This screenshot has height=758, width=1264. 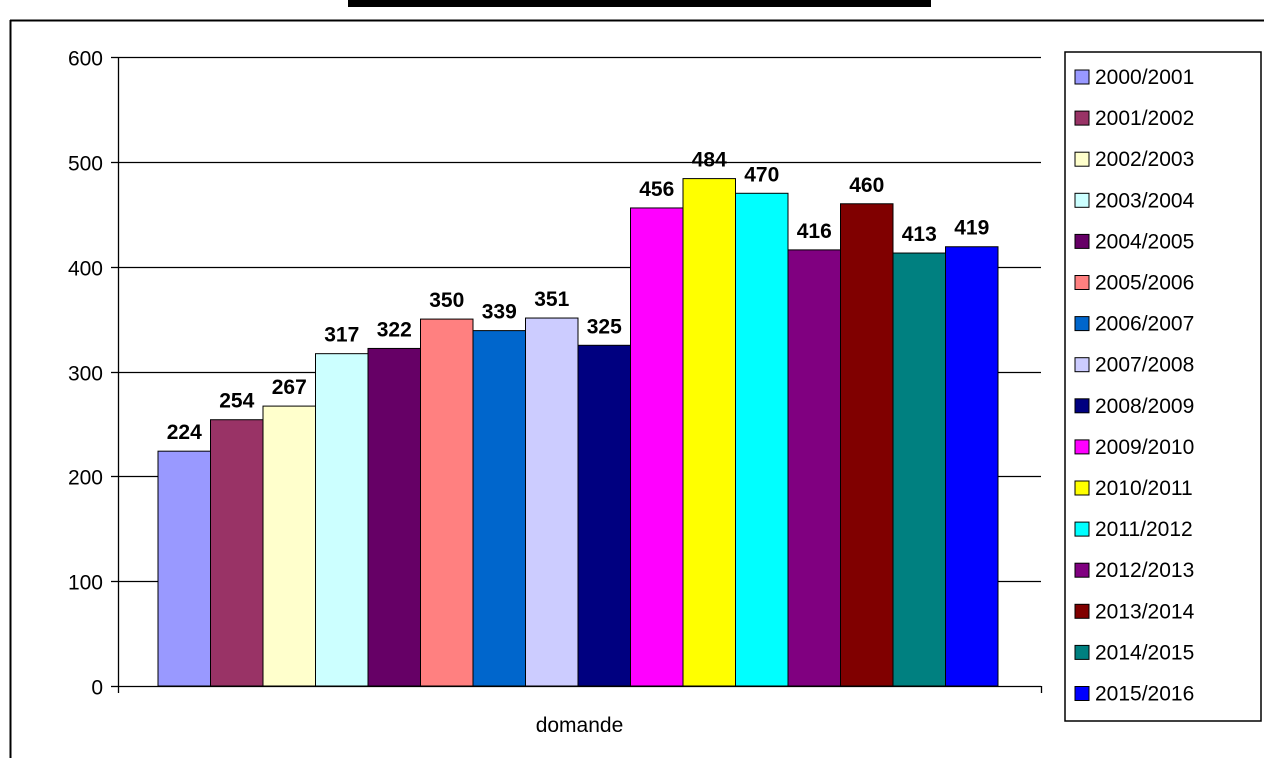 What do you see at coordinates (447, 502) in the screenshot?
I see `bar-2005-2006` at bounding box center [447, 502].